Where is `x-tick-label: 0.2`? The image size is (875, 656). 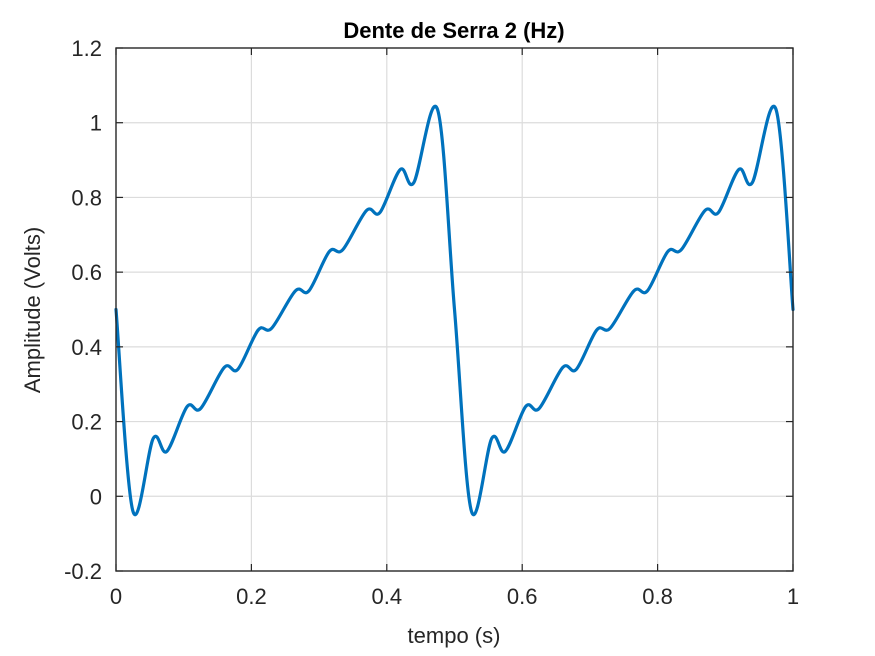 x-tick-label: 0.2 is located at coordinates (251, 596).